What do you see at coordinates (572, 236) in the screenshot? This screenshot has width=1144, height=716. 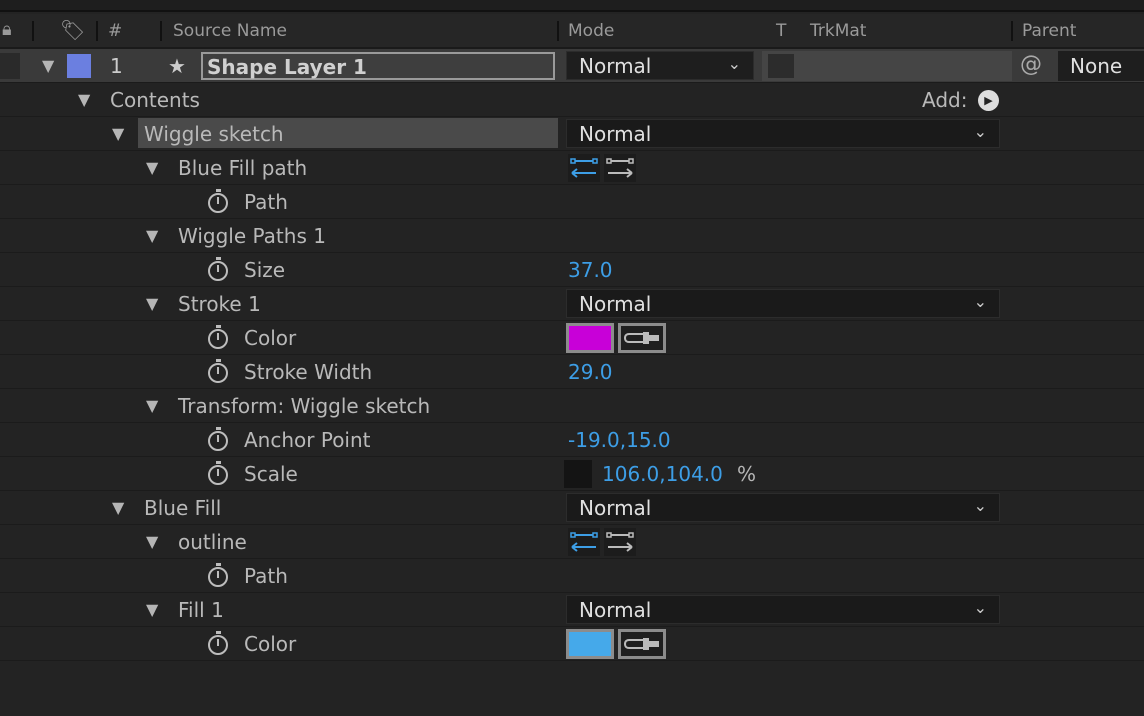 I see `property-row: ▼ Wiggle Paths 1` at bounding box center [572, 236].